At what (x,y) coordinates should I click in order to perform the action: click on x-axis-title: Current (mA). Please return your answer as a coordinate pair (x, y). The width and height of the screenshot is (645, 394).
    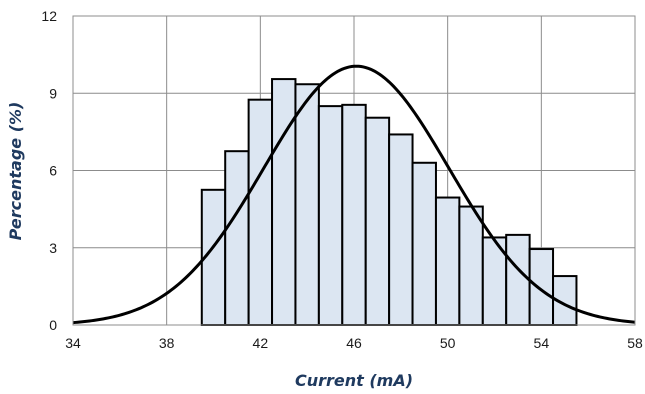
    Looking at the image, I should click on (354, 380).